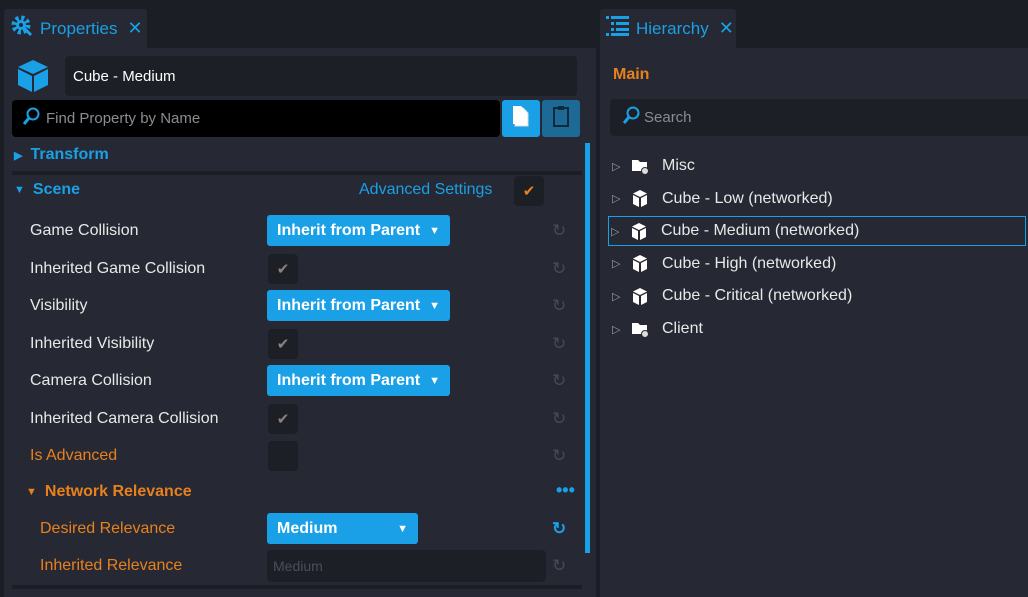 Image resolution: width=1028 pixels, height=597 pixels. I want to click on hierarchy-item: ▷ Client, so click(819, 329).